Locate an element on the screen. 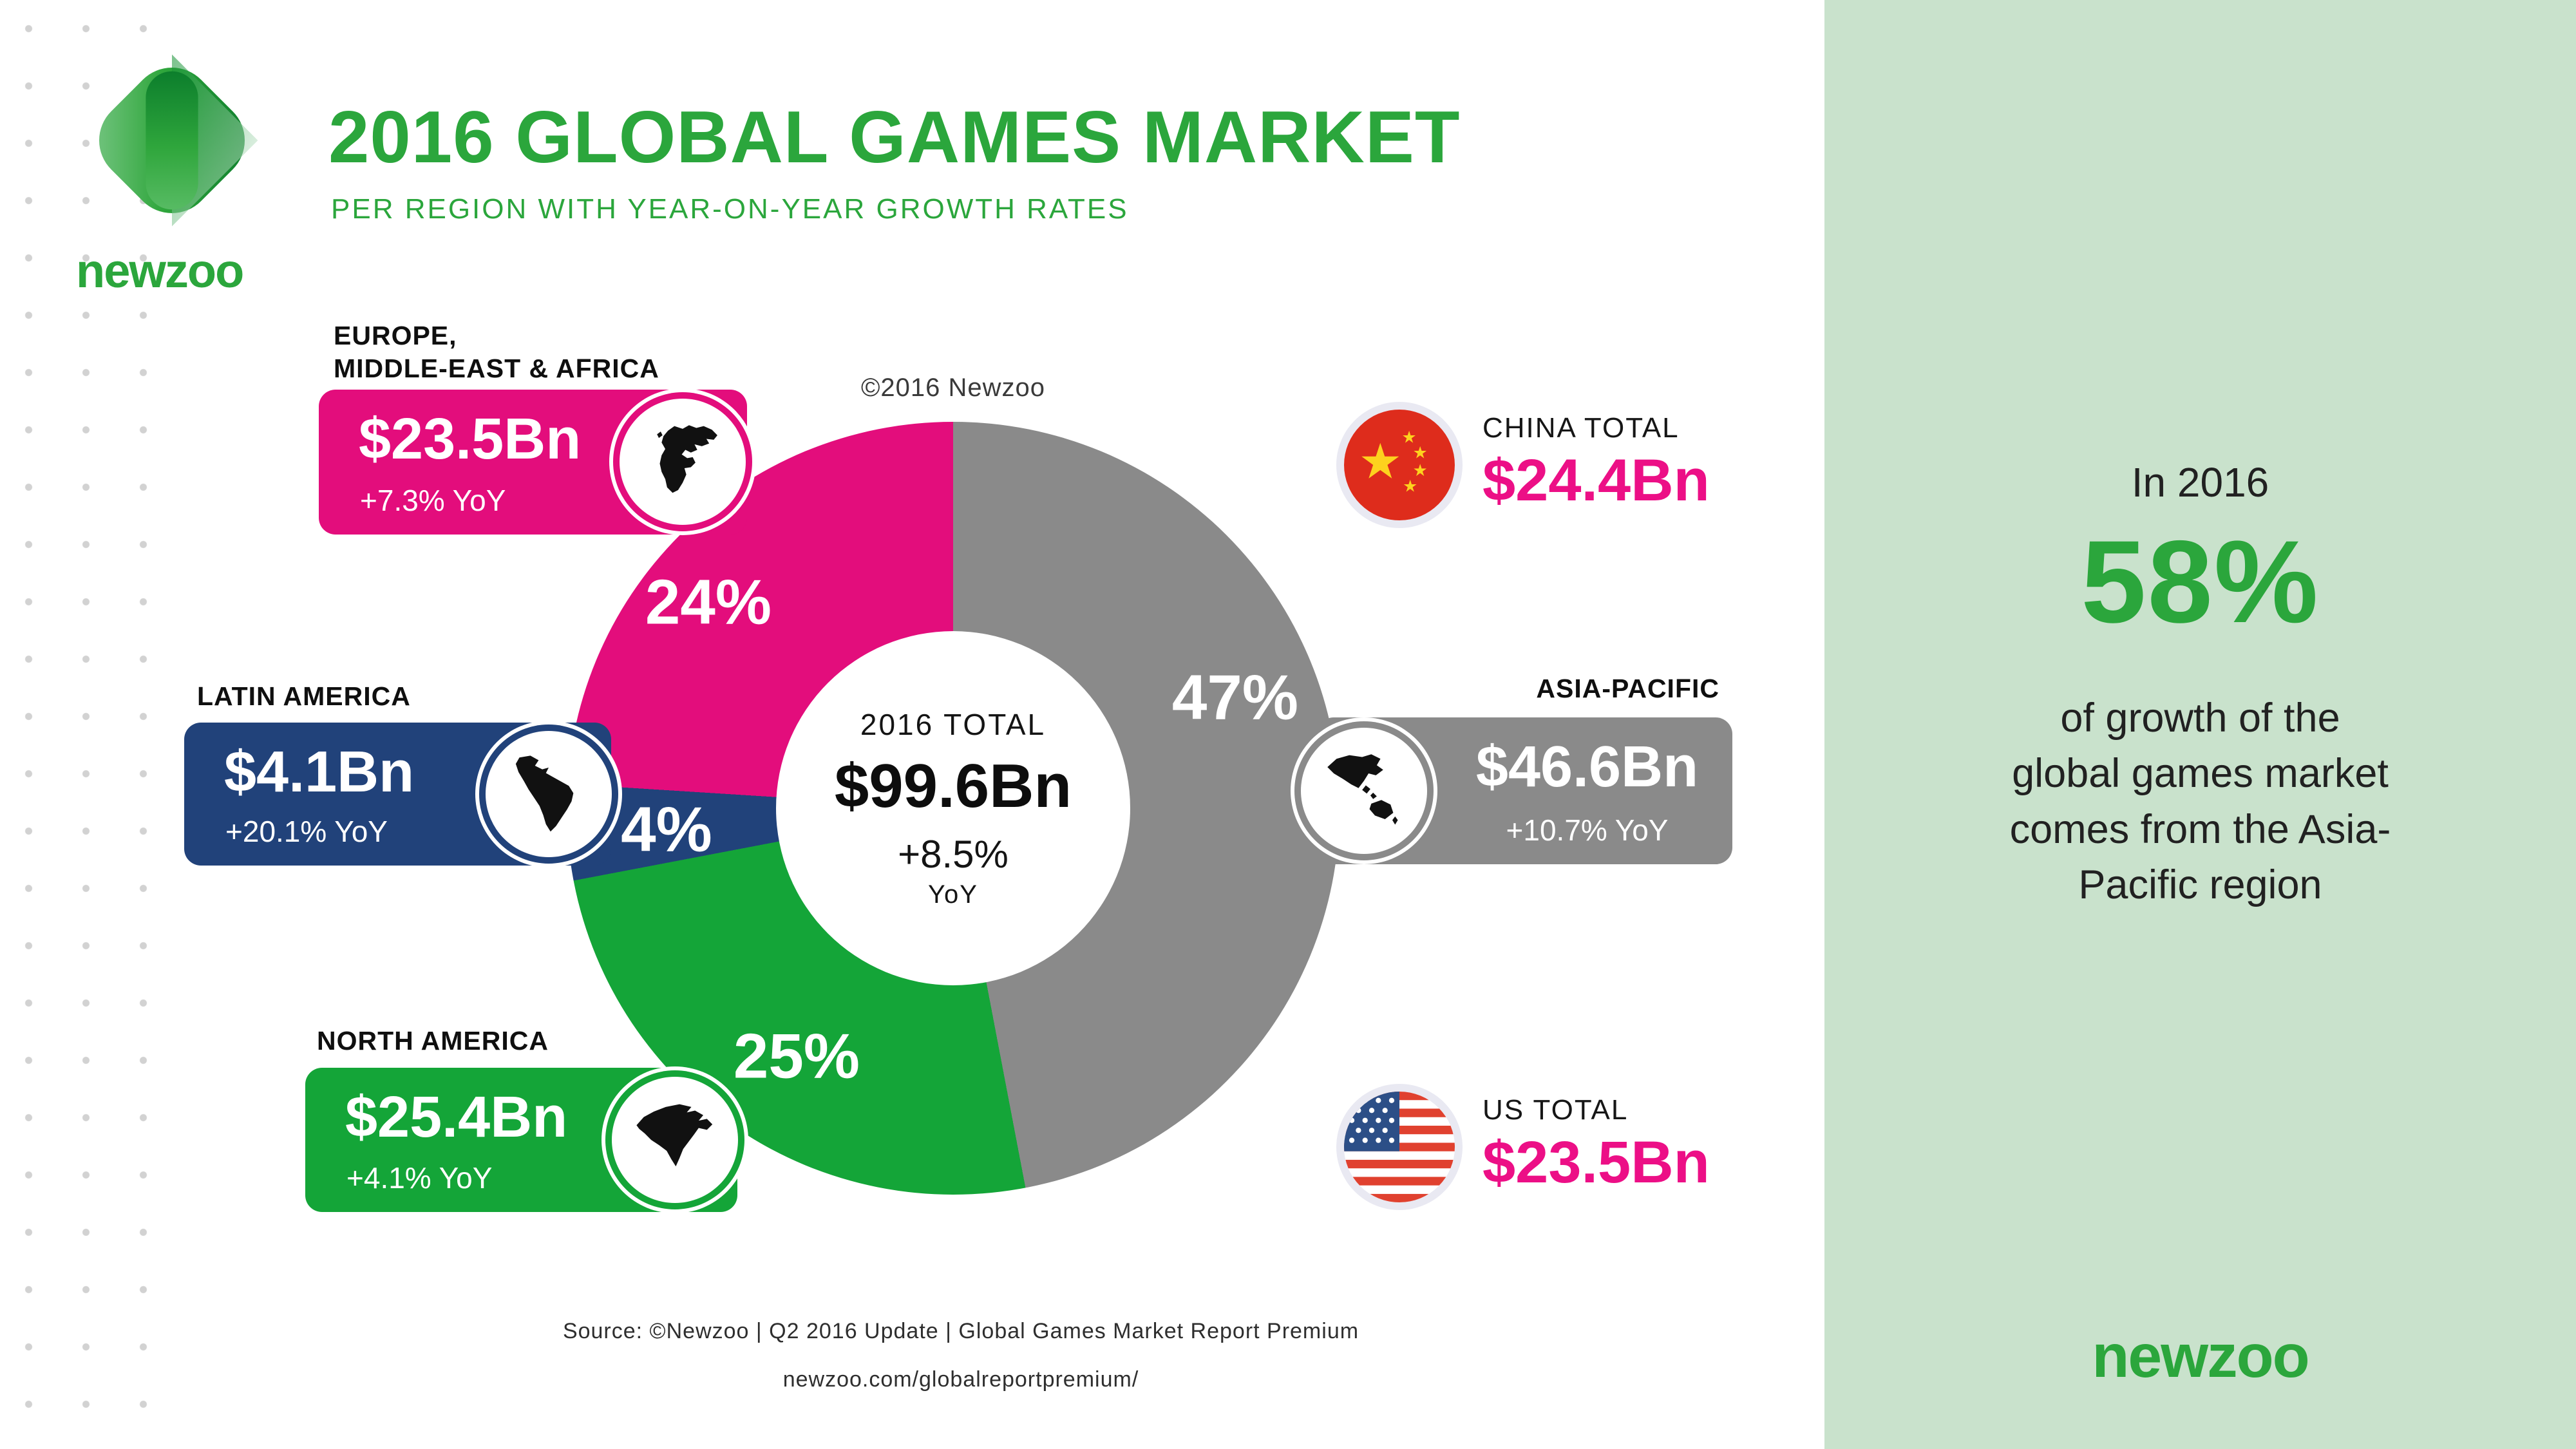  region-label-north-america: NORTH AMERICA is located at coordinates (433, 1041).